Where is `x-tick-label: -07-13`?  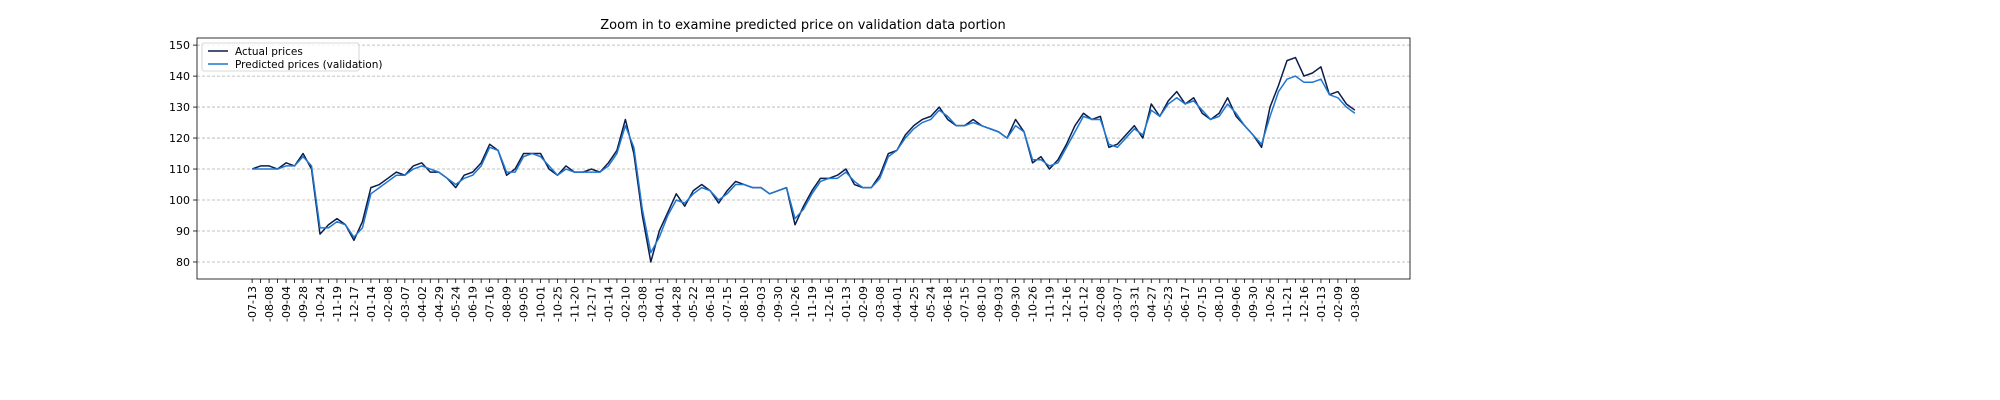
x-tick-label: -07-13 is located at coordinates (252, 304).